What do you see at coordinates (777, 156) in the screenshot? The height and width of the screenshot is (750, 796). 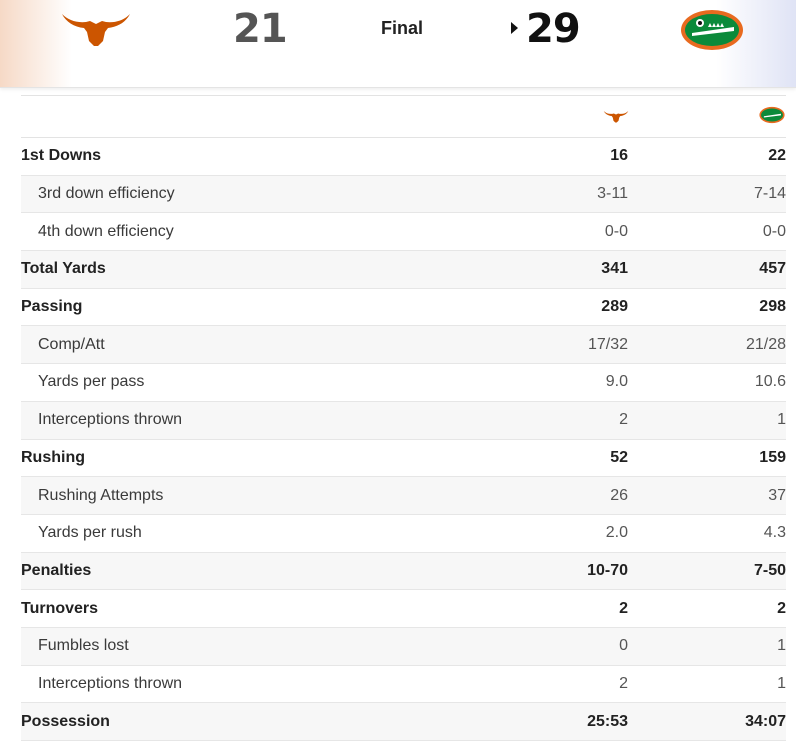 I see `home-stat-value: 22` at bounding box center [777, 156].